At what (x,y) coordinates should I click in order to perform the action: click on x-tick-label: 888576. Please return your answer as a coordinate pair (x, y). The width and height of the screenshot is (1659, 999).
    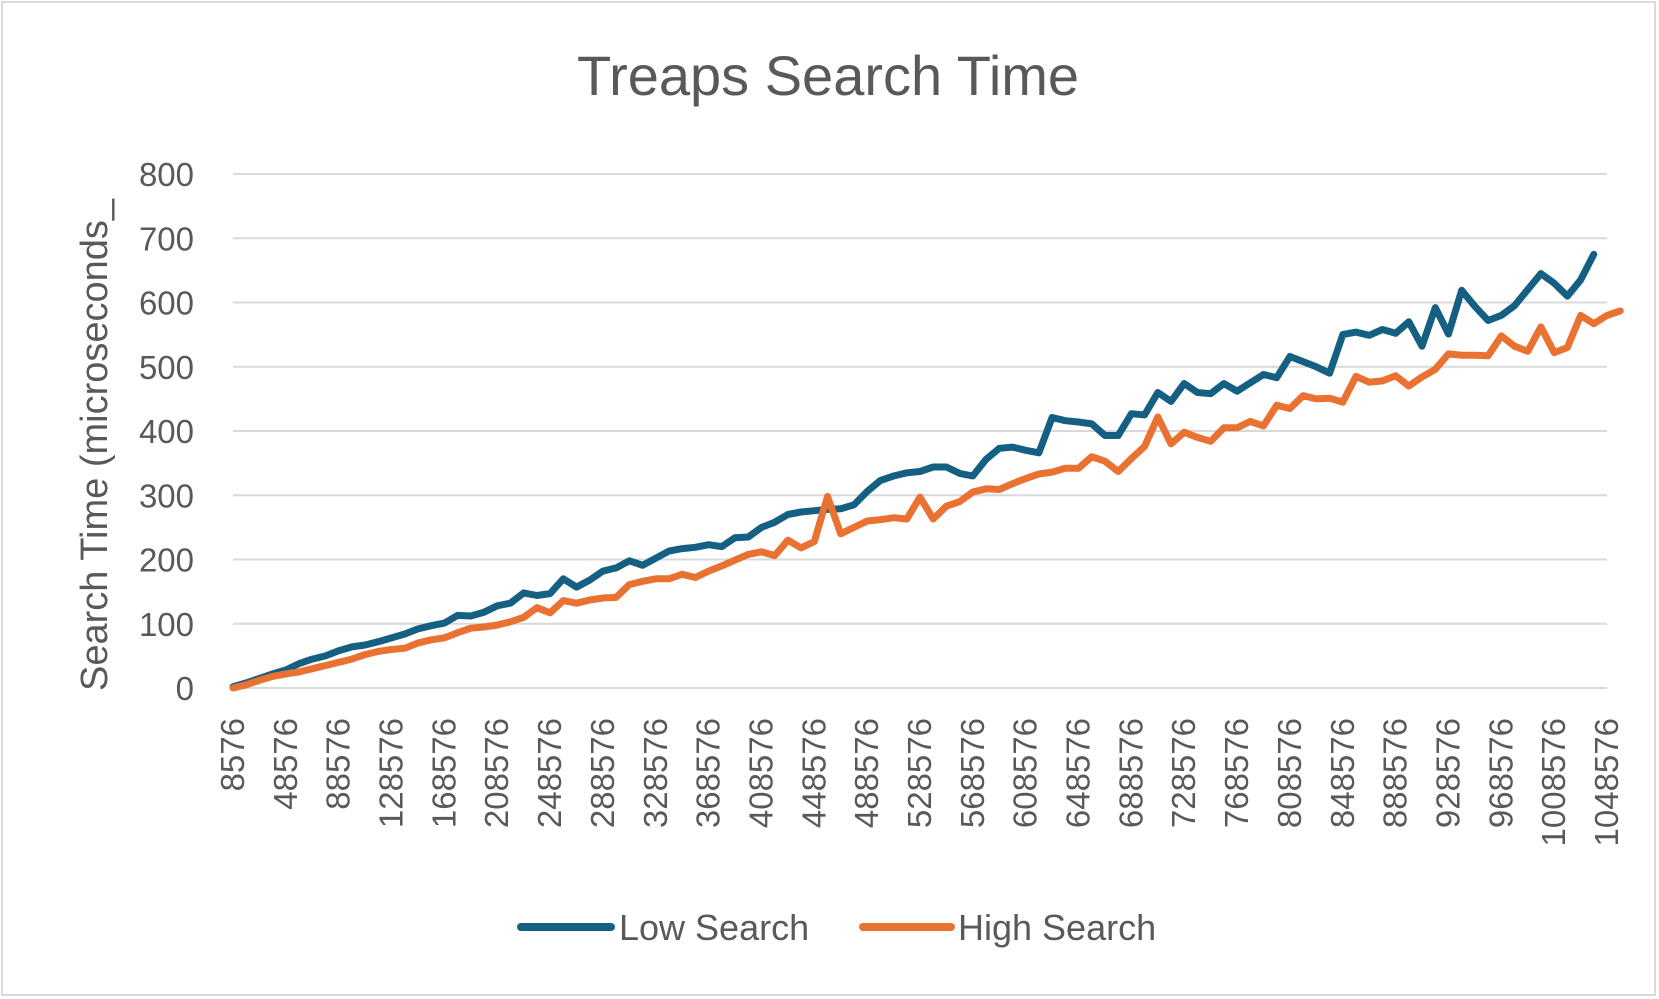
    Looking at the image, I should click on (1395, 773).